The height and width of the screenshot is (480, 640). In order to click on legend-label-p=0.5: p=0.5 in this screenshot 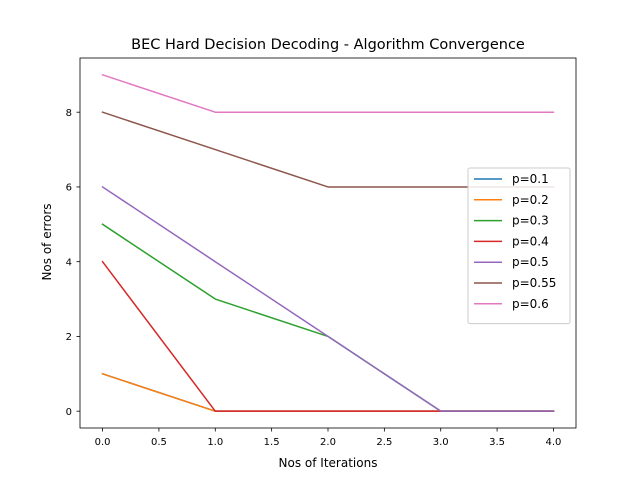, I will do `click(530, 262)`.